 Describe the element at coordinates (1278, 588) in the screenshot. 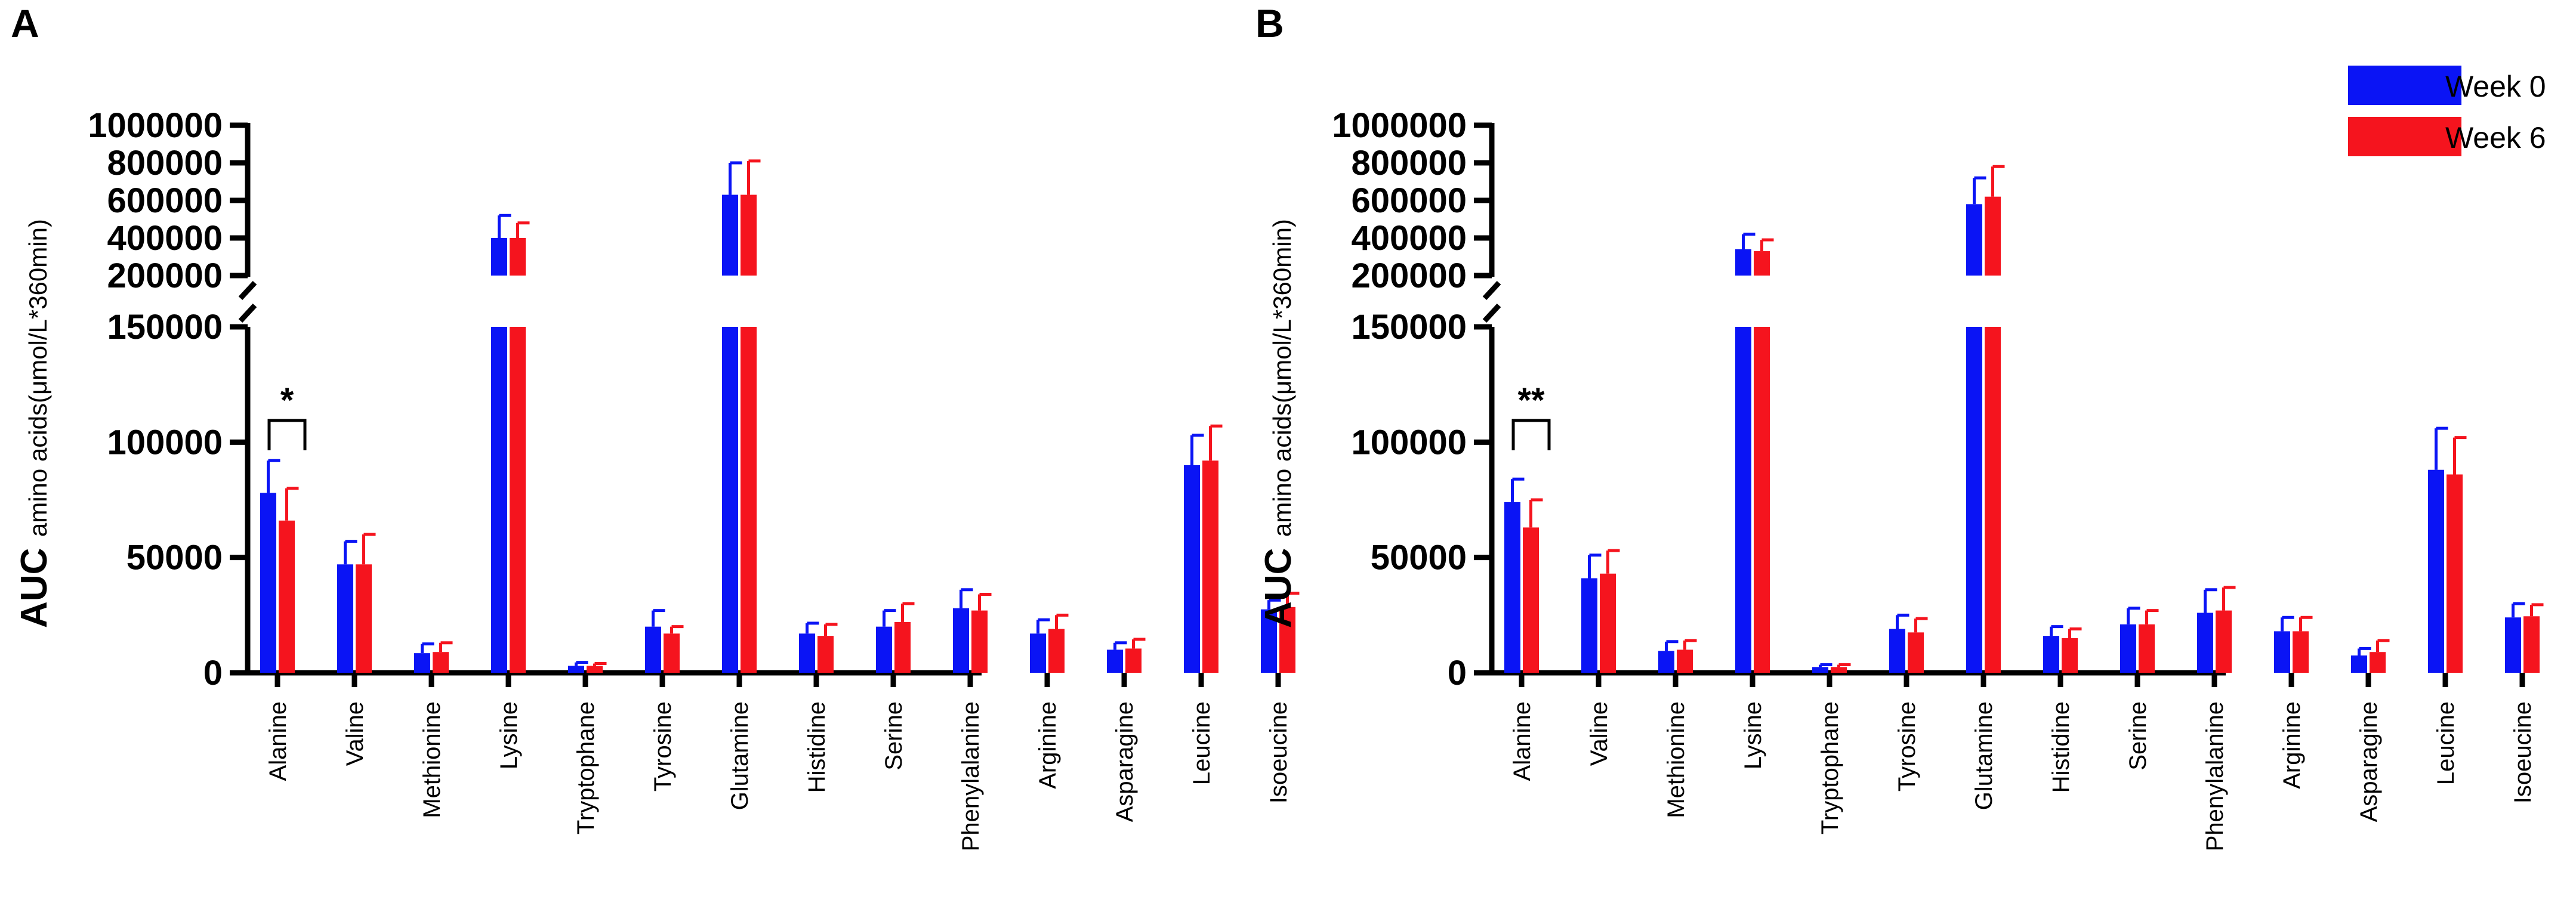

I see `panel-b-ylabel-main: AUC` at that location.